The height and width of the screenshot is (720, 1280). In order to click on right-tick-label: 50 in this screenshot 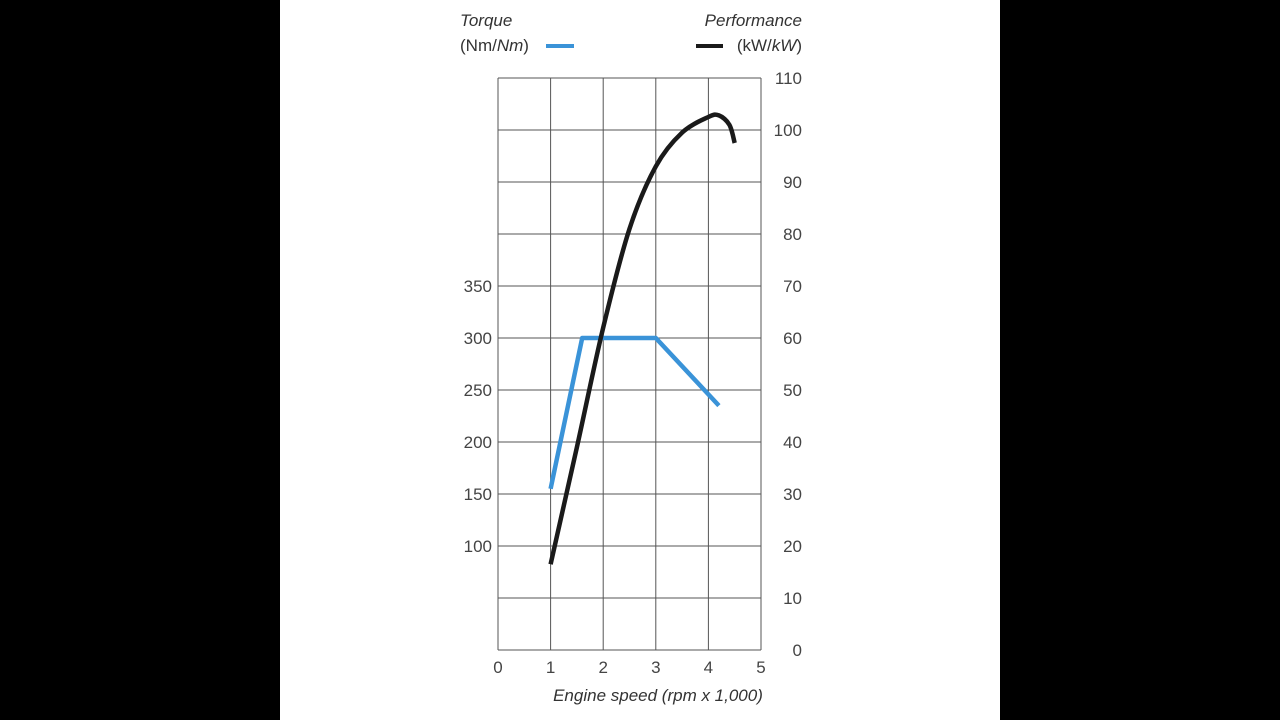, I will do `click(792, 390)`.